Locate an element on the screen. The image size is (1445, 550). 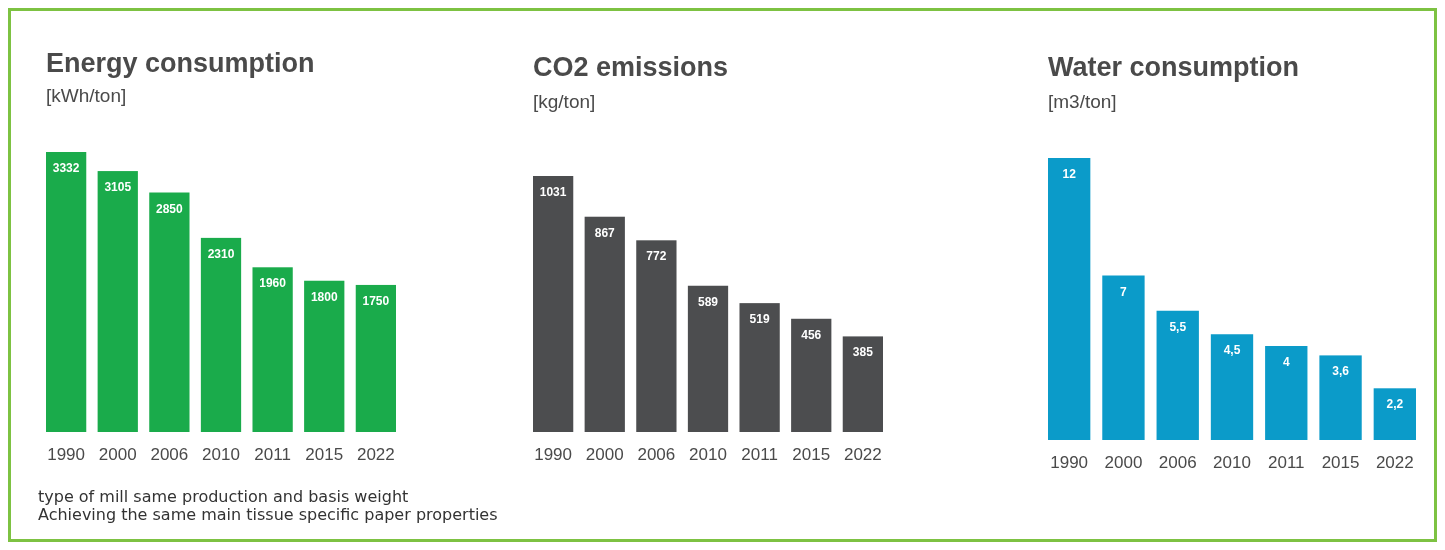
data-label: 4 is located at coordinates (1286, 362).